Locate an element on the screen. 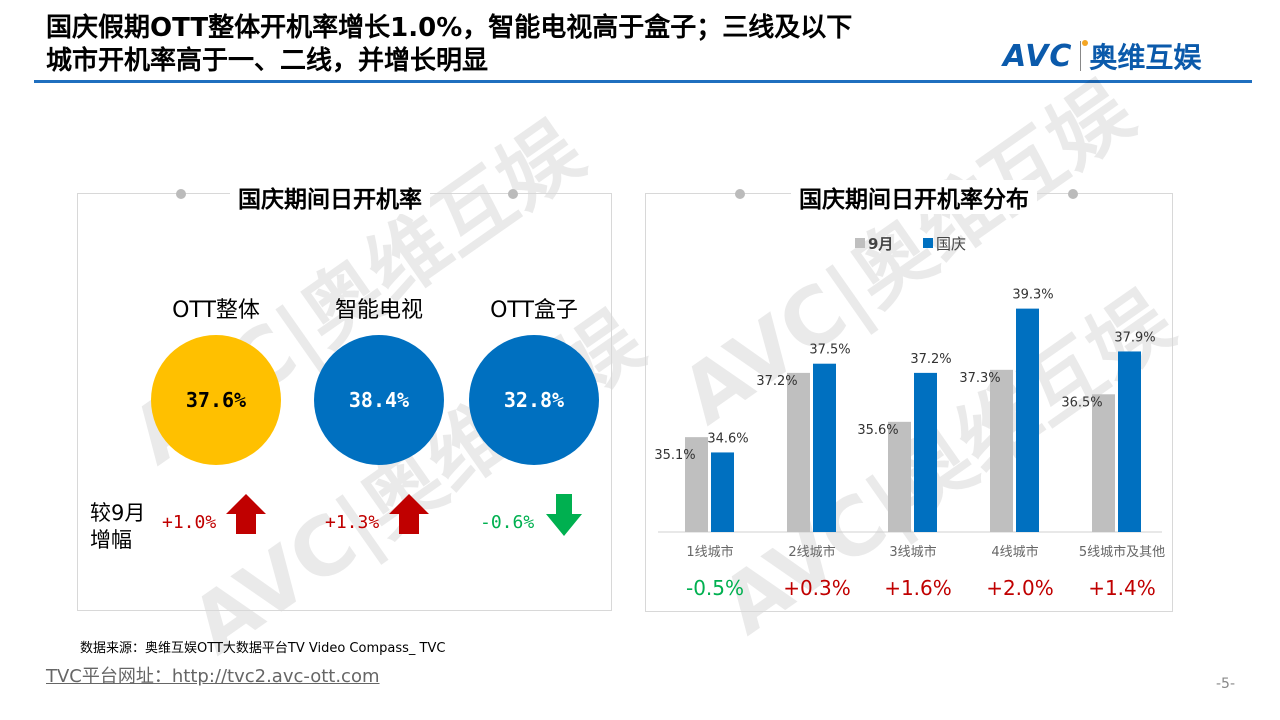 This screenshot has height=720, width=1280. metric-value: 38.4% is located at coordinates (379, 400).